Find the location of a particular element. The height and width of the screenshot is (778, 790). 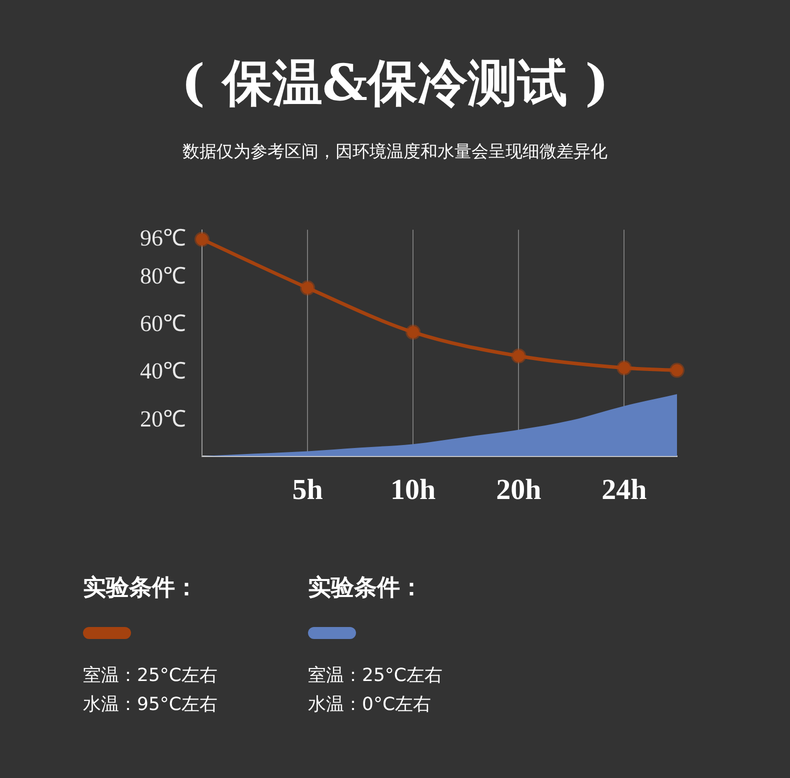

x-tick-label: 20h is located at coordinates (519, 490).